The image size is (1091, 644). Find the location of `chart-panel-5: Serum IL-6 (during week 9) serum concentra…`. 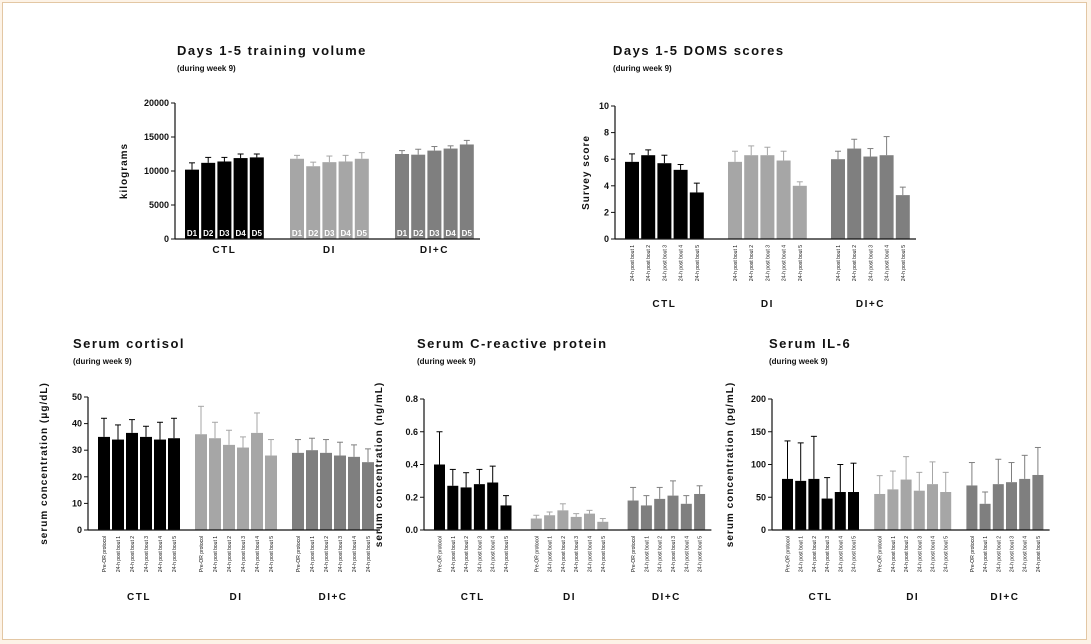

chart-panel-5: Serum IL-6 (during week 9) serum concentra… is located at coordinates (887, 469).